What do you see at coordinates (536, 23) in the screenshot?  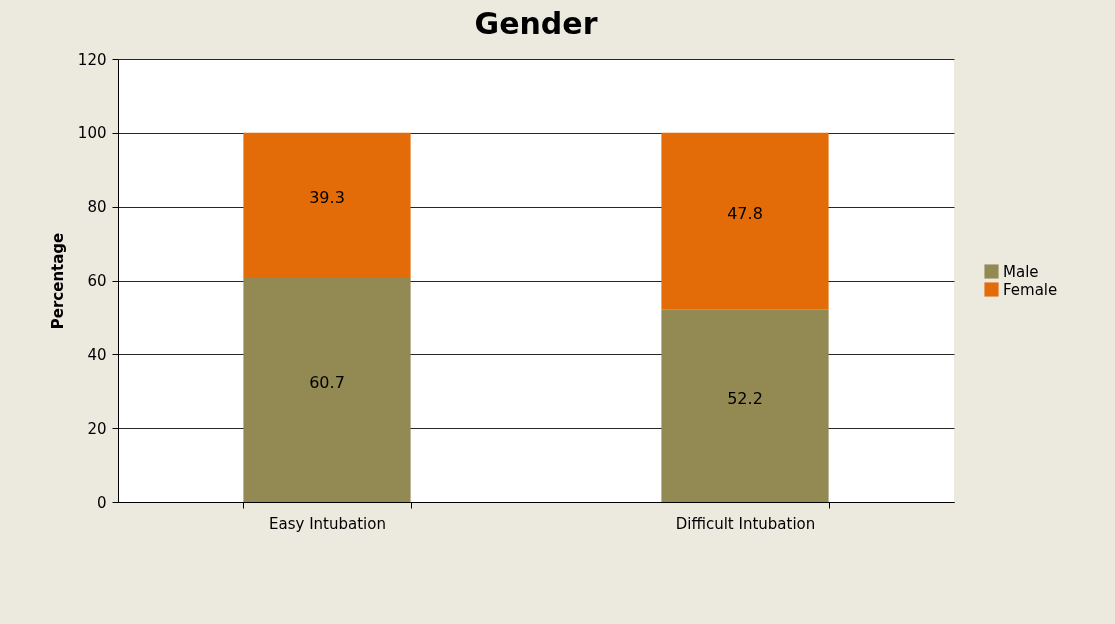 I see `chart-title: Gender` at bounding box center [536, 23].